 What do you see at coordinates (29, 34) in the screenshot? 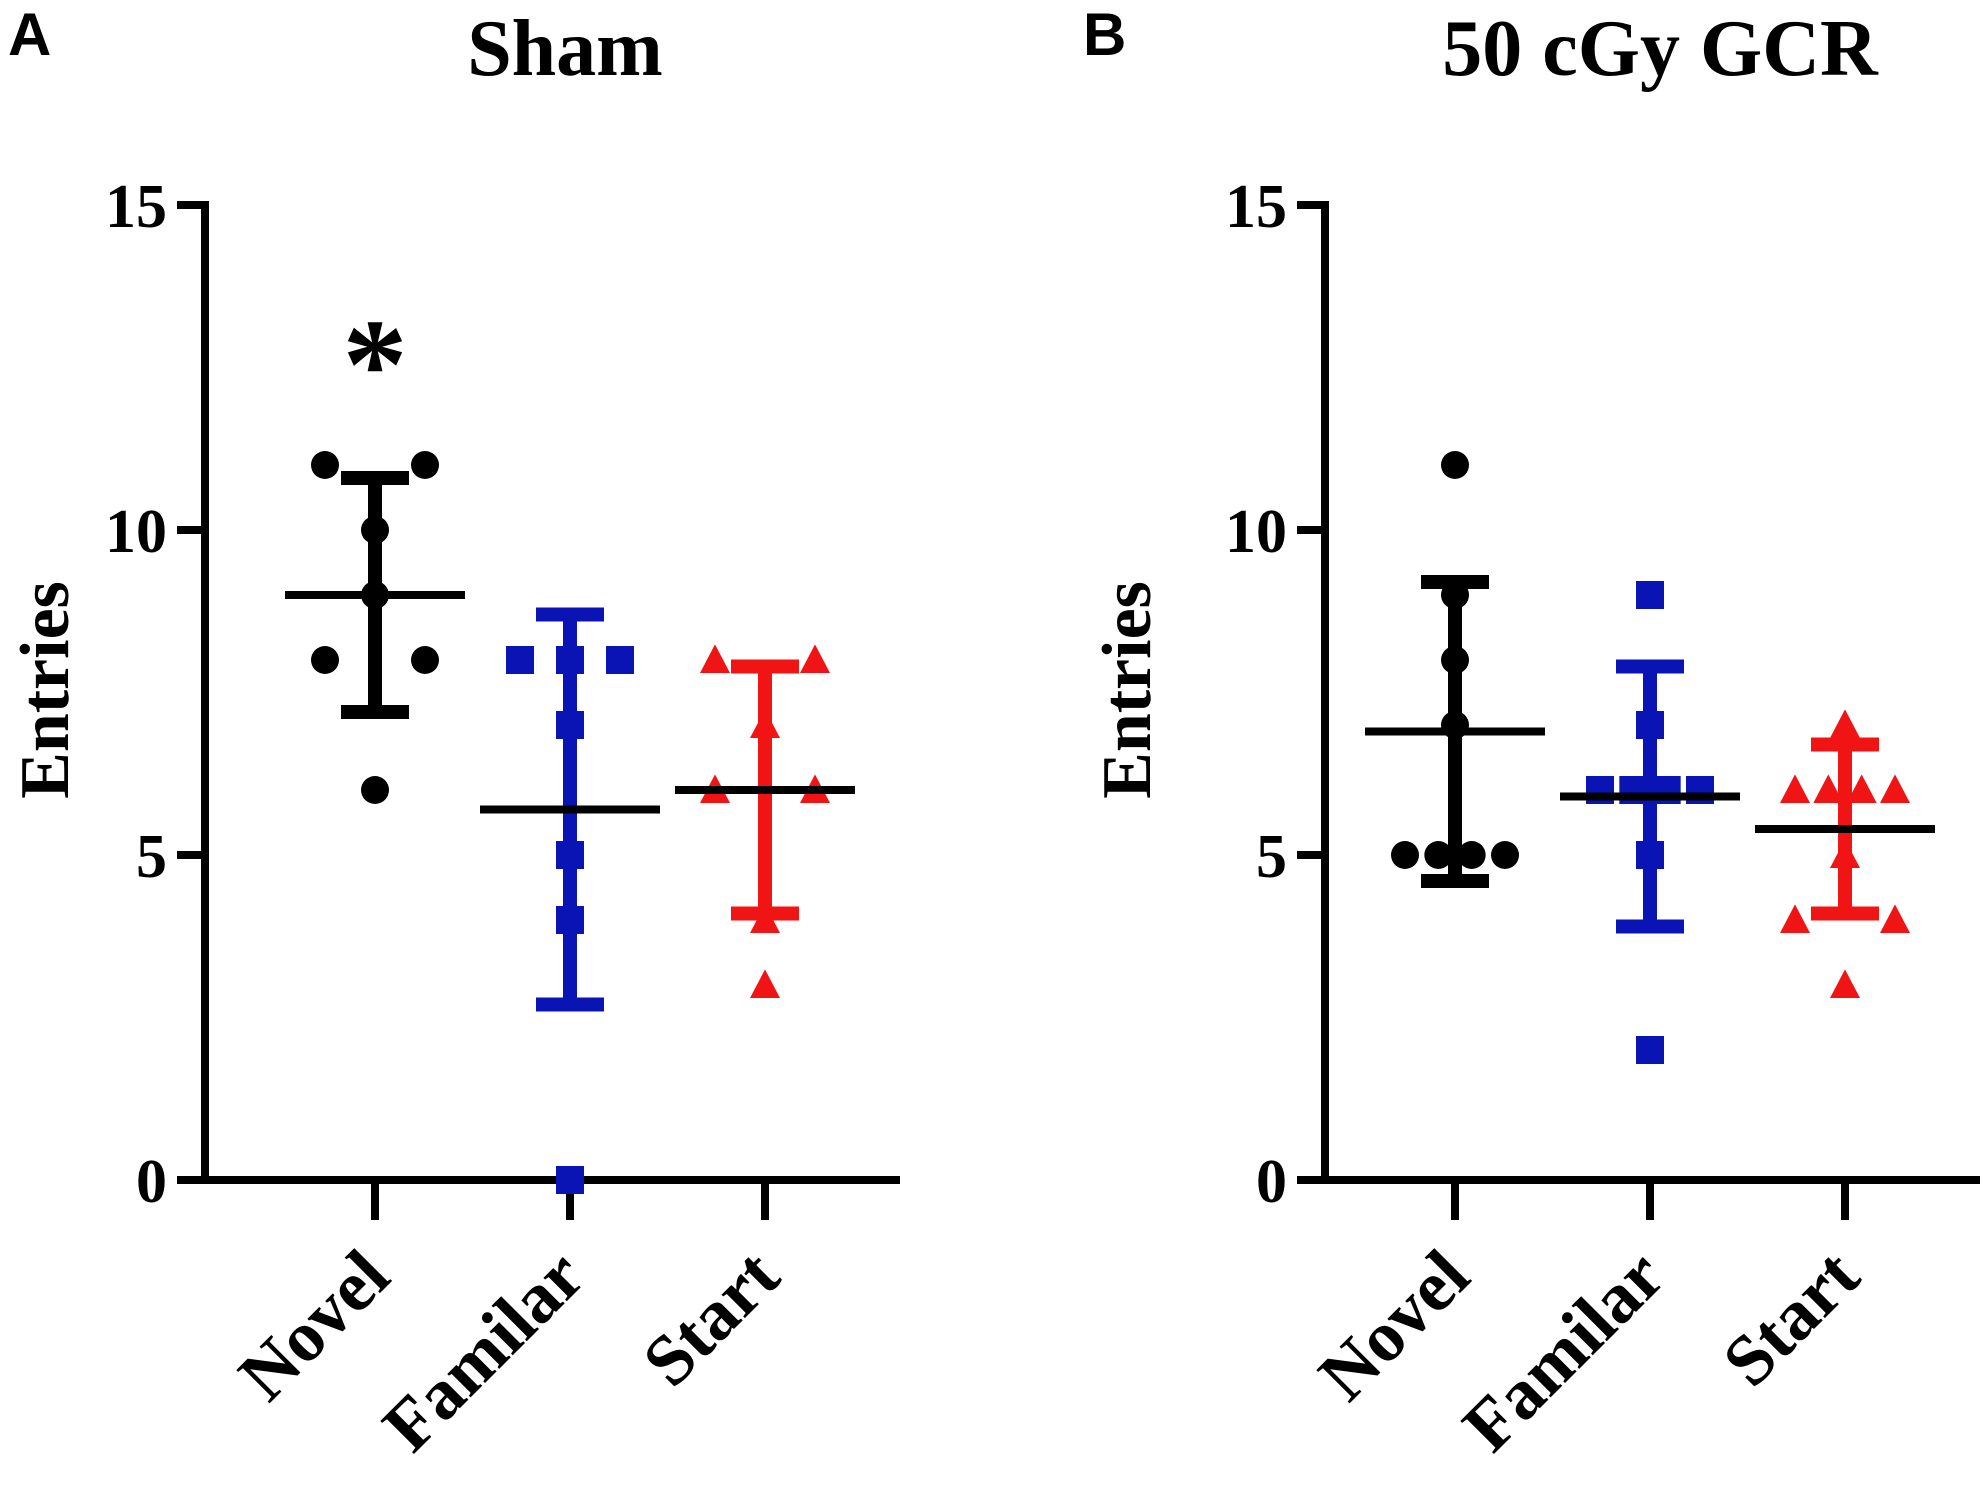
I see `panel-letter-a: A` at bounding box center [29, 34].